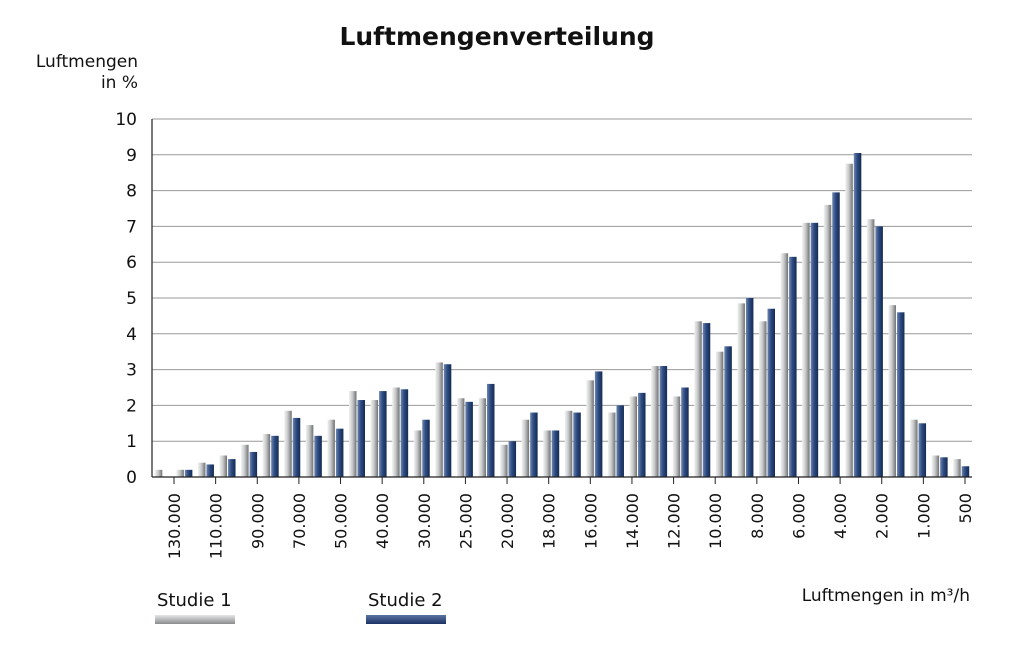  I want to click on x-tick-label-5: 40.000, so click(382, 521).